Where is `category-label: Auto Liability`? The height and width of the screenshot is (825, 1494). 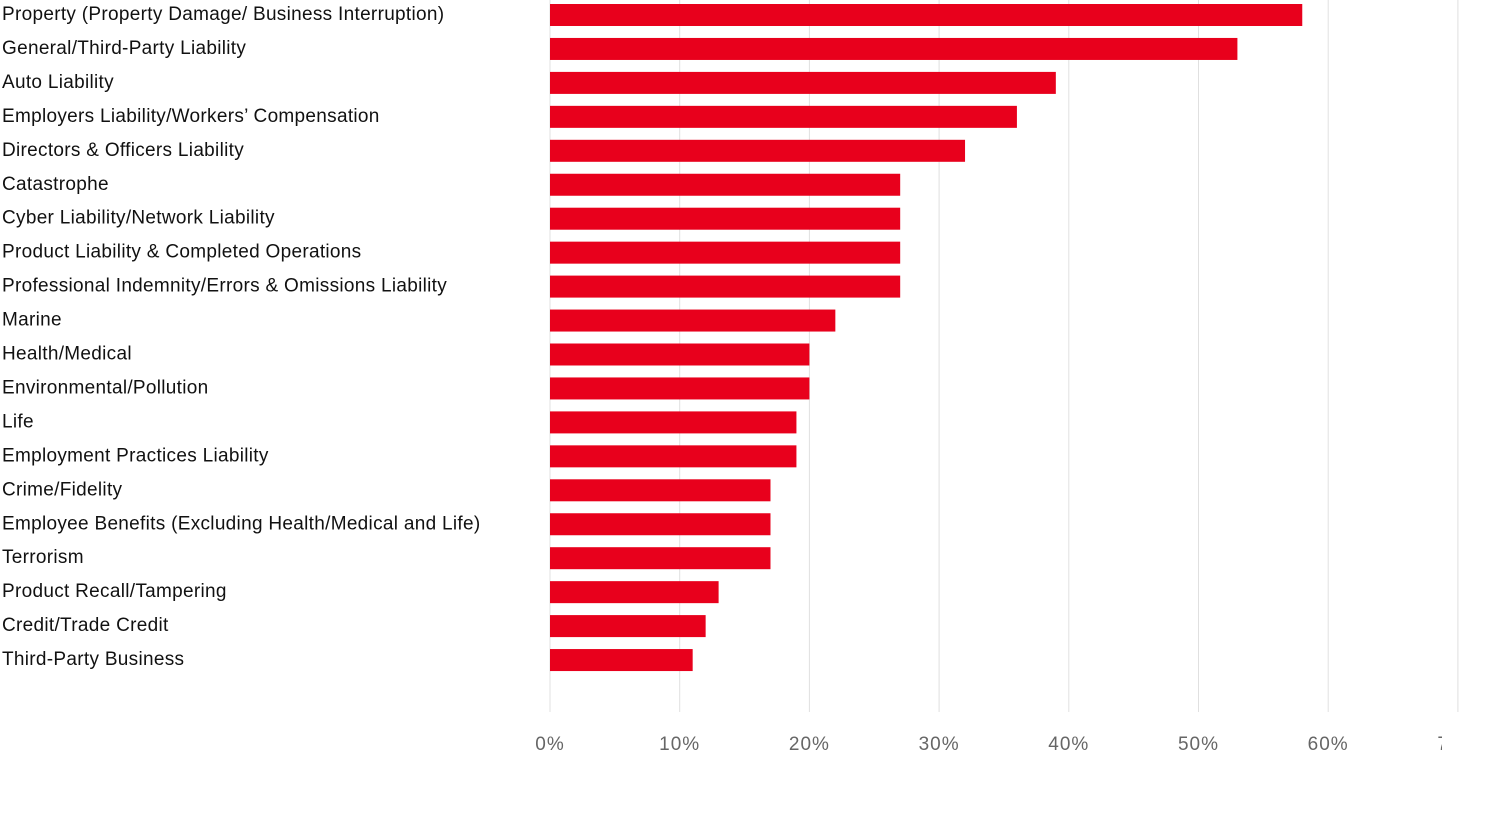 category-label: Auto Liability is located at coordinates (58, 82).